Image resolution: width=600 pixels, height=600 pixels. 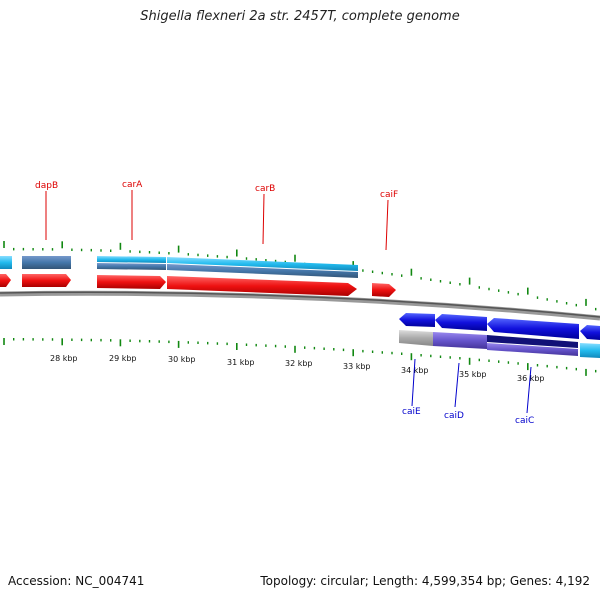 What do you see at coordinates (123, 358) in the screenshot?
I see `scale-label: 29 kbp` at bounding box center [123, 358].